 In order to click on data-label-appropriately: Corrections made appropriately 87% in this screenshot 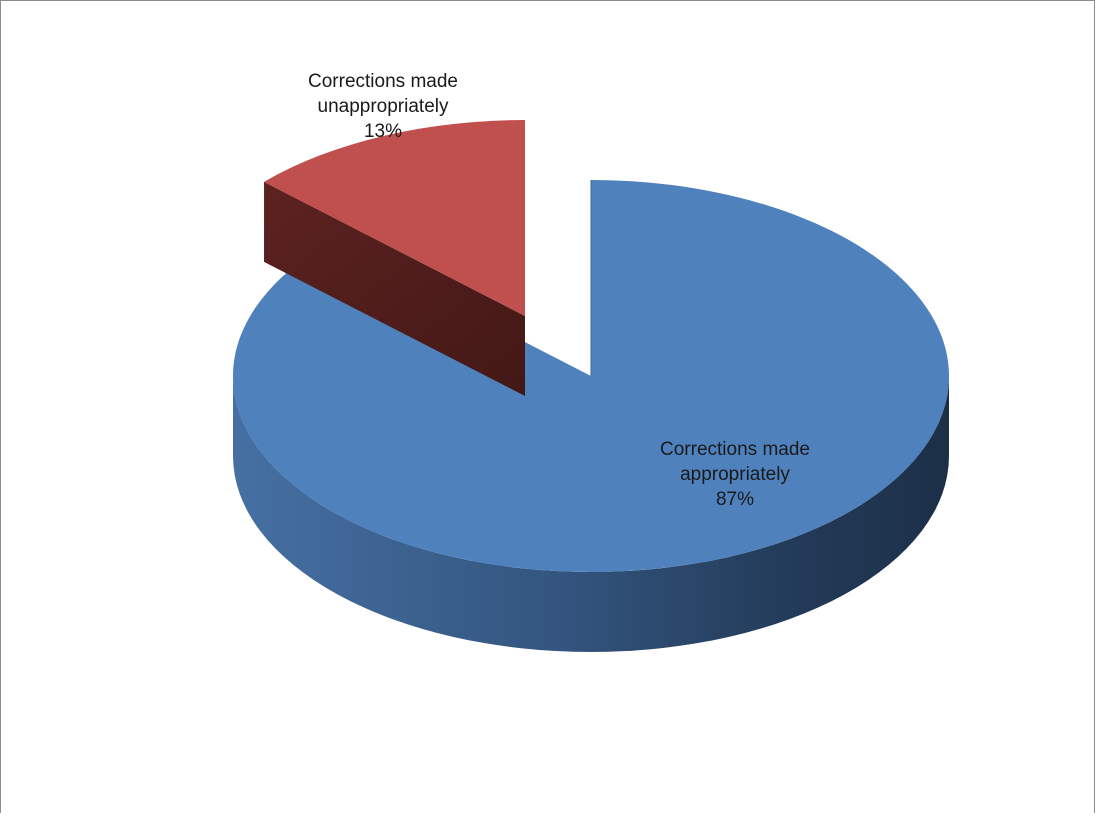, I will do `click(735, 474)`.